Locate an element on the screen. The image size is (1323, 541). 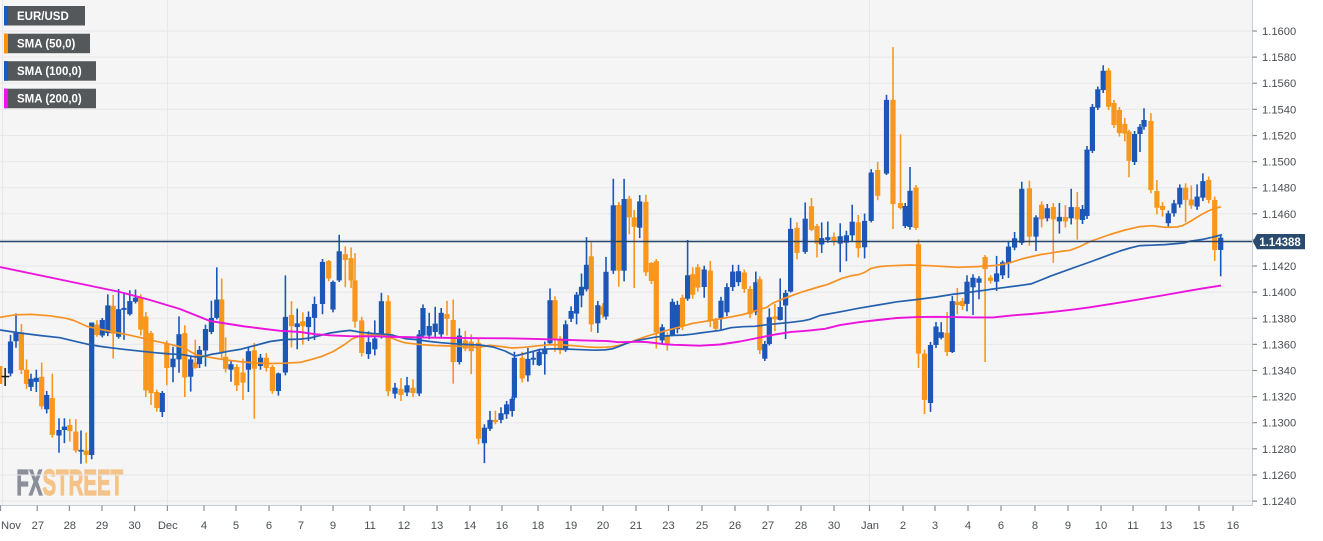
svg-text: 1.1340 is located at coordinates (1279, 372).